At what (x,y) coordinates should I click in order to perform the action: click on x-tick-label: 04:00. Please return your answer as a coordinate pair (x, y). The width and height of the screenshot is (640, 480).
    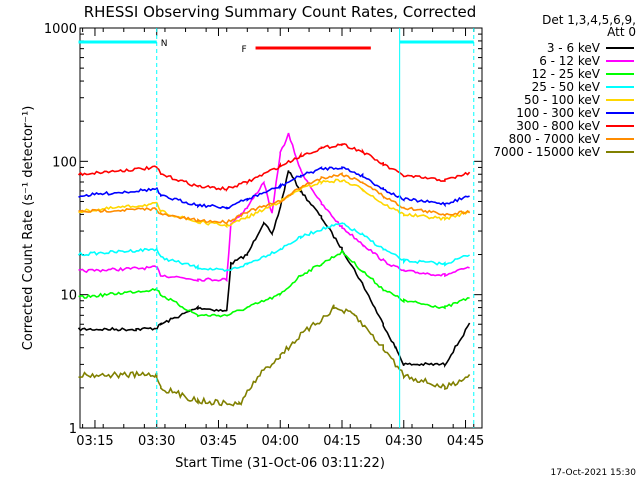
    Looking at the image, I should click on (280, 441).